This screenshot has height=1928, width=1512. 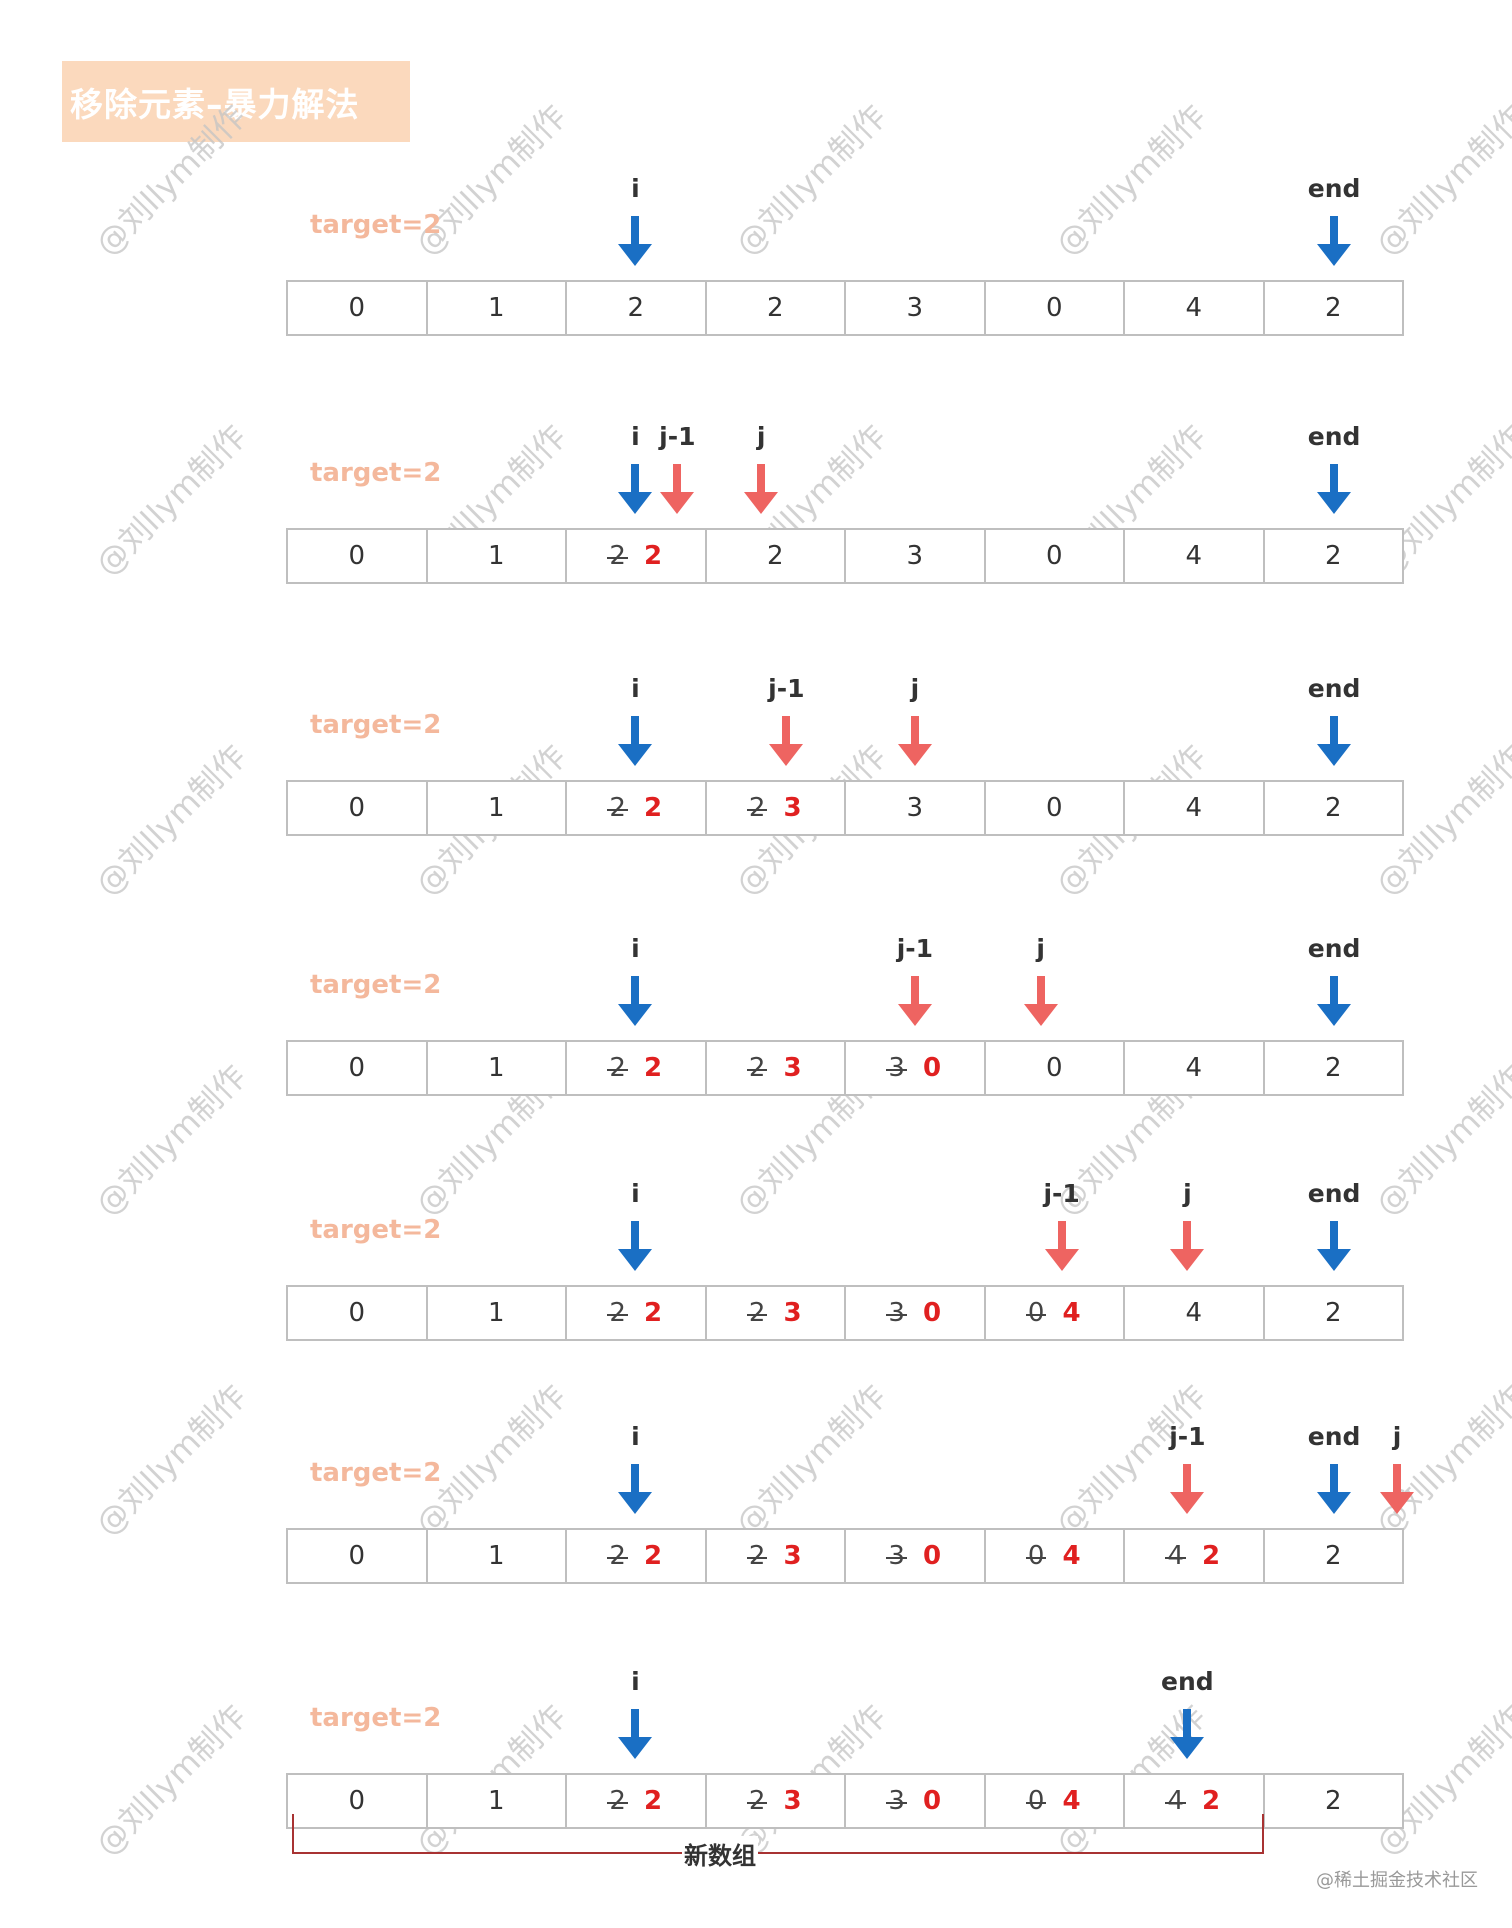 I want to click on source-credit: @稀土掘金技术社区, so click(x=1397, y=1880).